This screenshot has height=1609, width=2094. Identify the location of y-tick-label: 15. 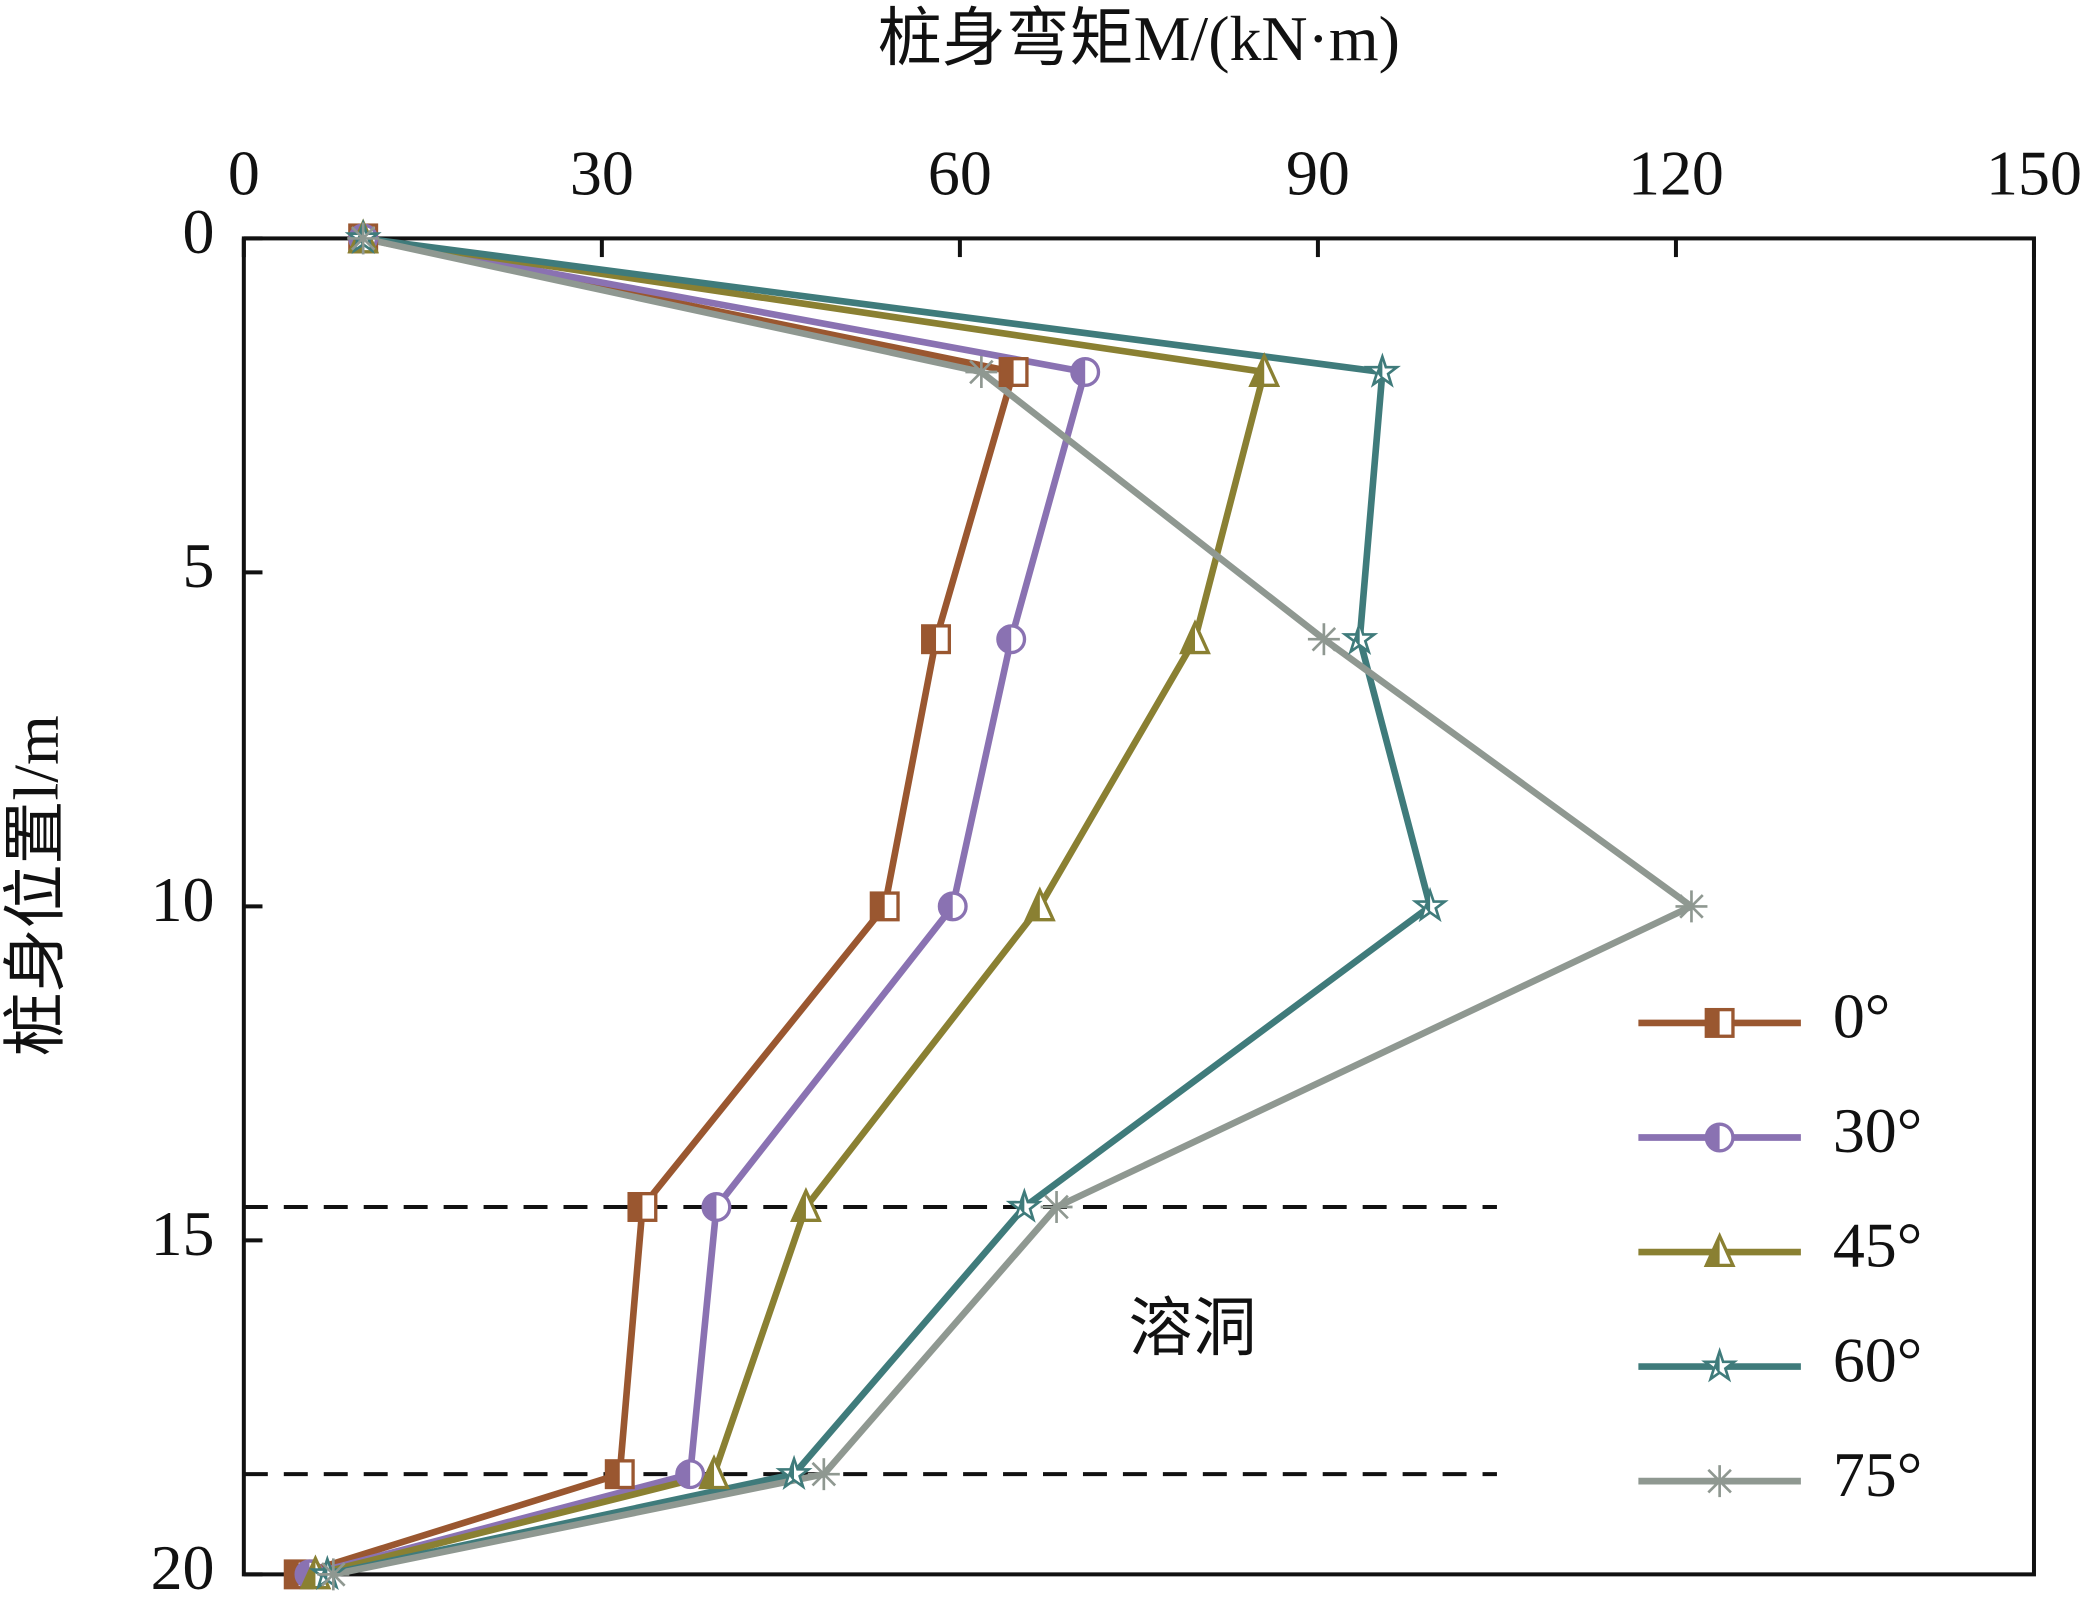
(183, 1233).